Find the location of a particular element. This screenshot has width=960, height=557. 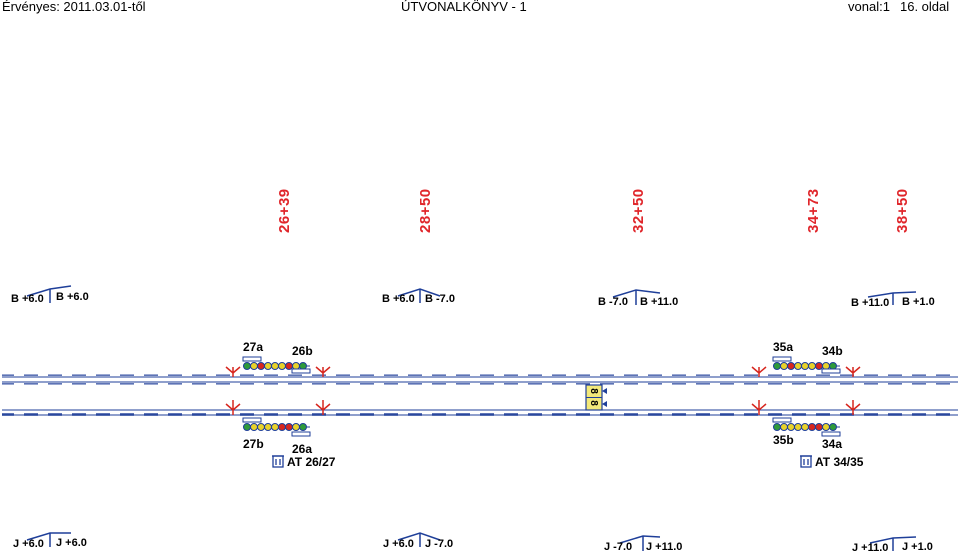

lower-track is located at coordinates (480, 412).